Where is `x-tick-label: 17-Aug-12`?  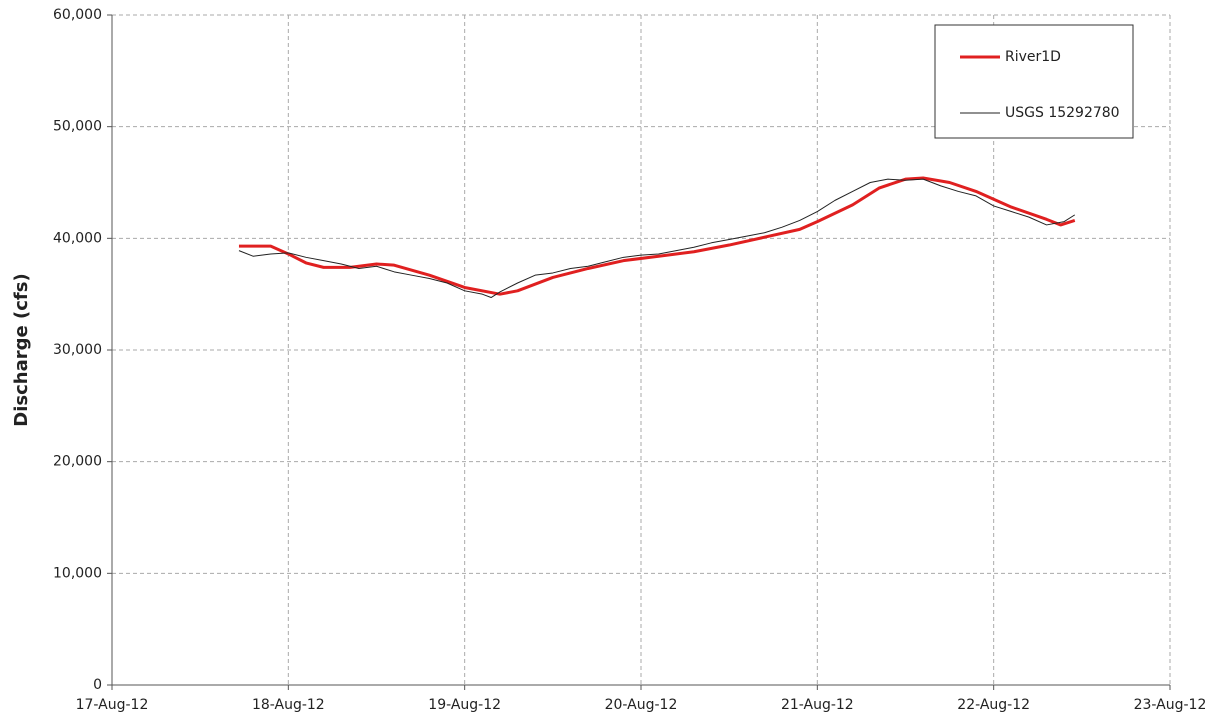 x-tick-label: 17-Aug-12 is located at coordinates (112, 705).